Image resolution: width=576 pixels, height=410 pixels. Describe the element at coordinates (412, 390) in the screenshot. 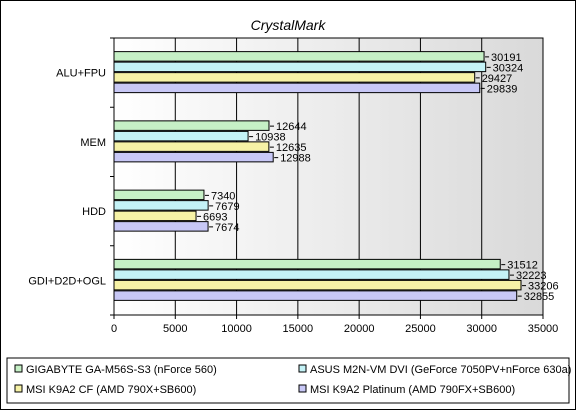

I see `legend-entry: MSI K9A2 Platinum (AMD 790FX+SB600)` at that location.